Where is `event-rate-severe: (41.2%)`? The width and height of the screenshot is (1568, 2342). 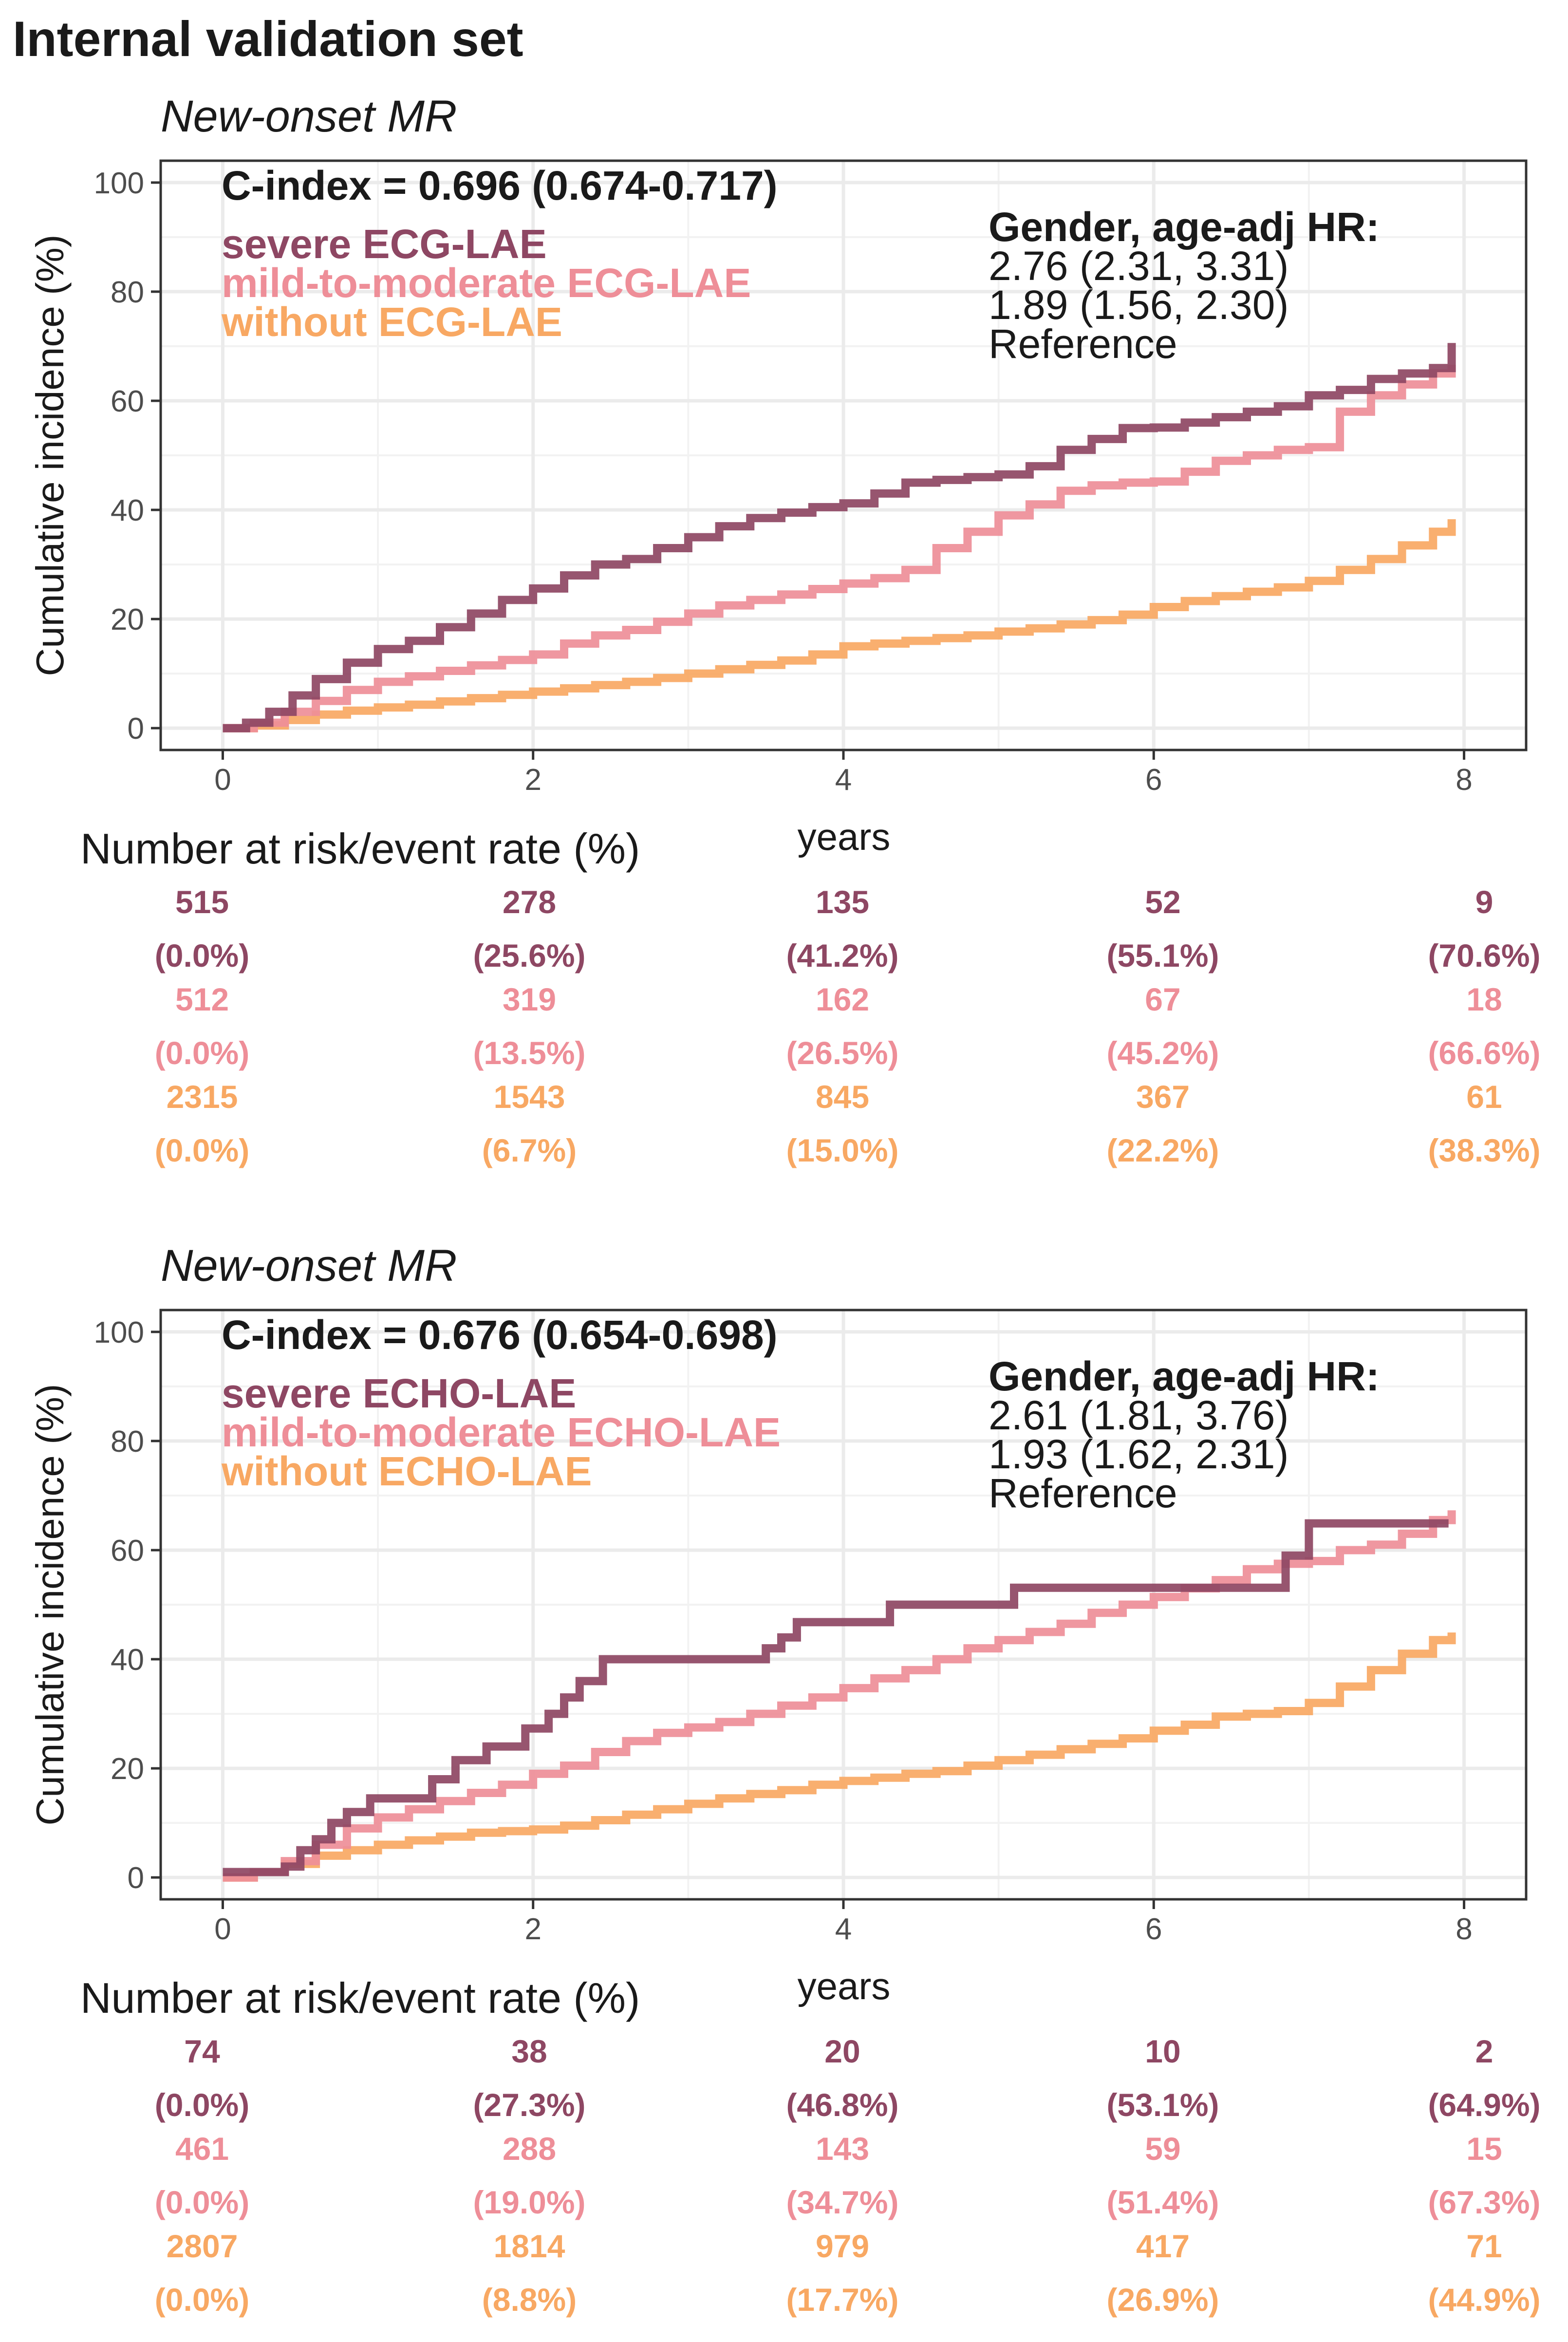
event-rate-severe: (41.2%) is located at coordinates (842, 955).